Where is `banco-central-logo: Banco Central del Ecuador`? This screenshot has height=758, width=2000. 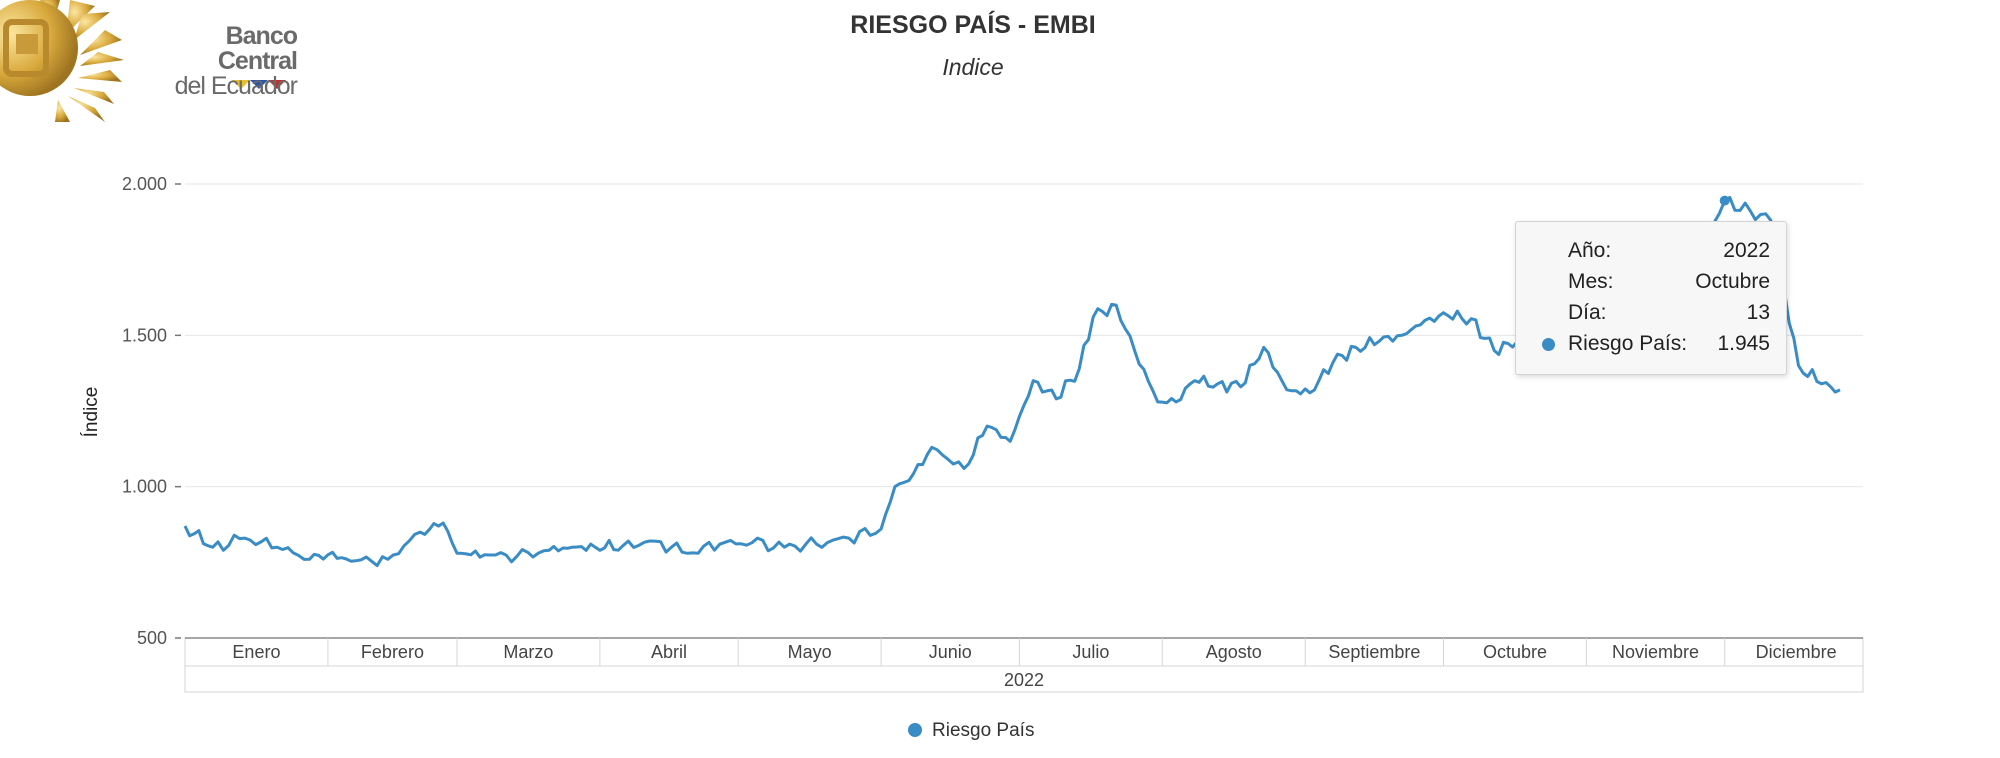 banco-central-logo: Banco Central del Ecuador is located at coordinates (150, 61).